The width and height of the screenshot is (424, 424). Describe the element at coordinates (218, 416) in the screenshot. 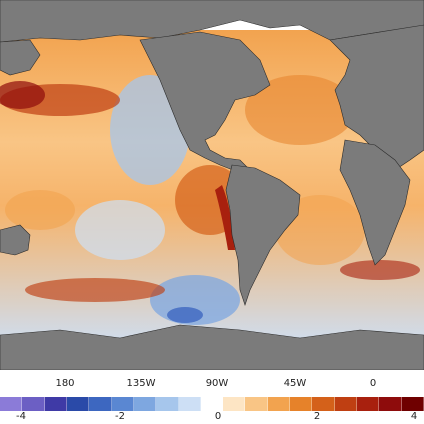

I see `colorbar-tick-0: 0` at that location.